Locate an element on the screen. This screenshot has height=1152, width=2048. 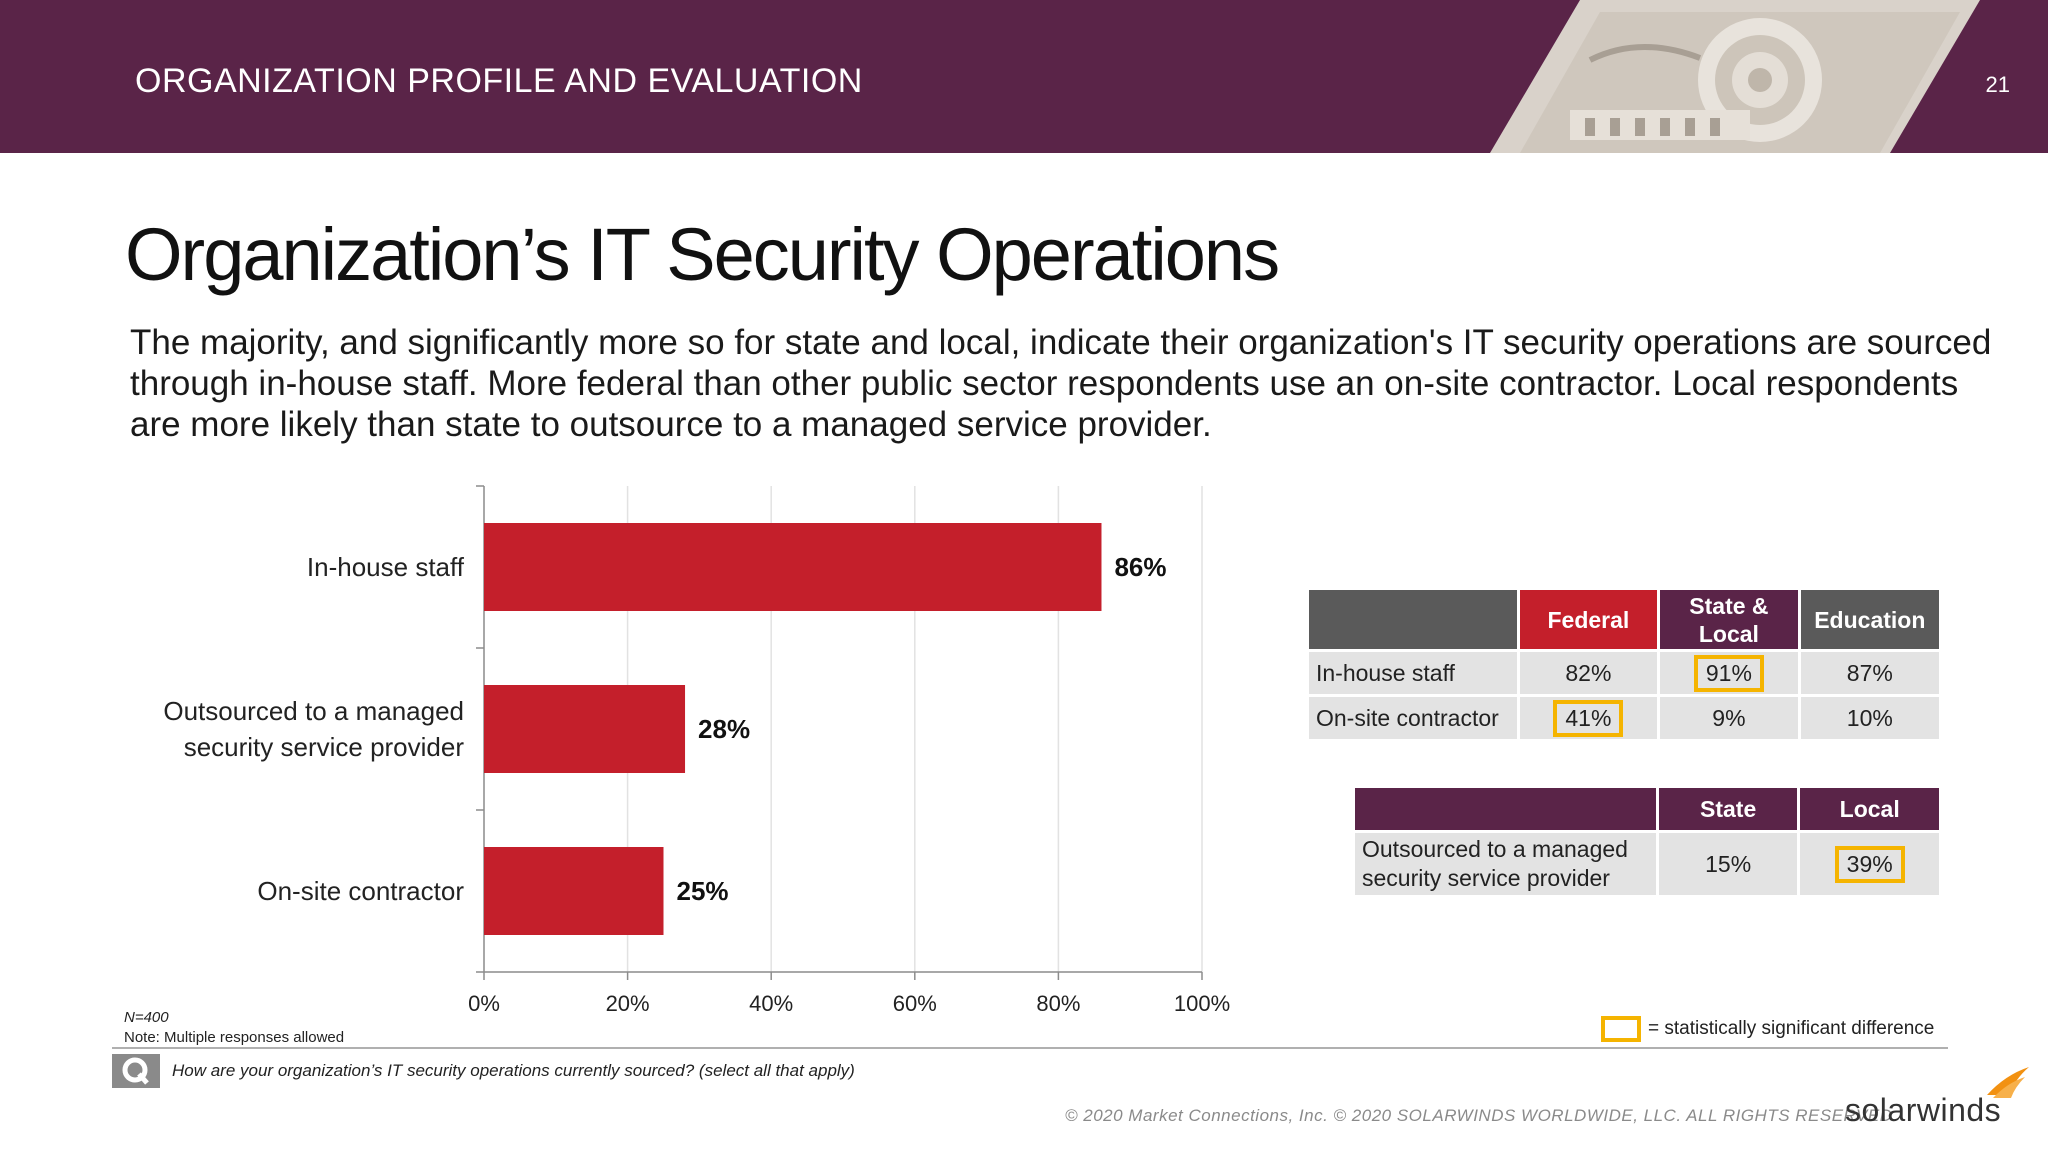
table-cell: 41% is located at coordinates (1588, 718).